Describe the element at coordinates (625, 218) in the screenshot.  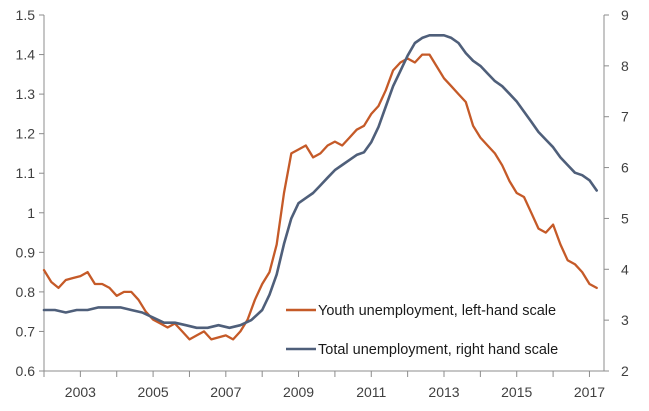
I see `right-tick-label: 5` at that location.